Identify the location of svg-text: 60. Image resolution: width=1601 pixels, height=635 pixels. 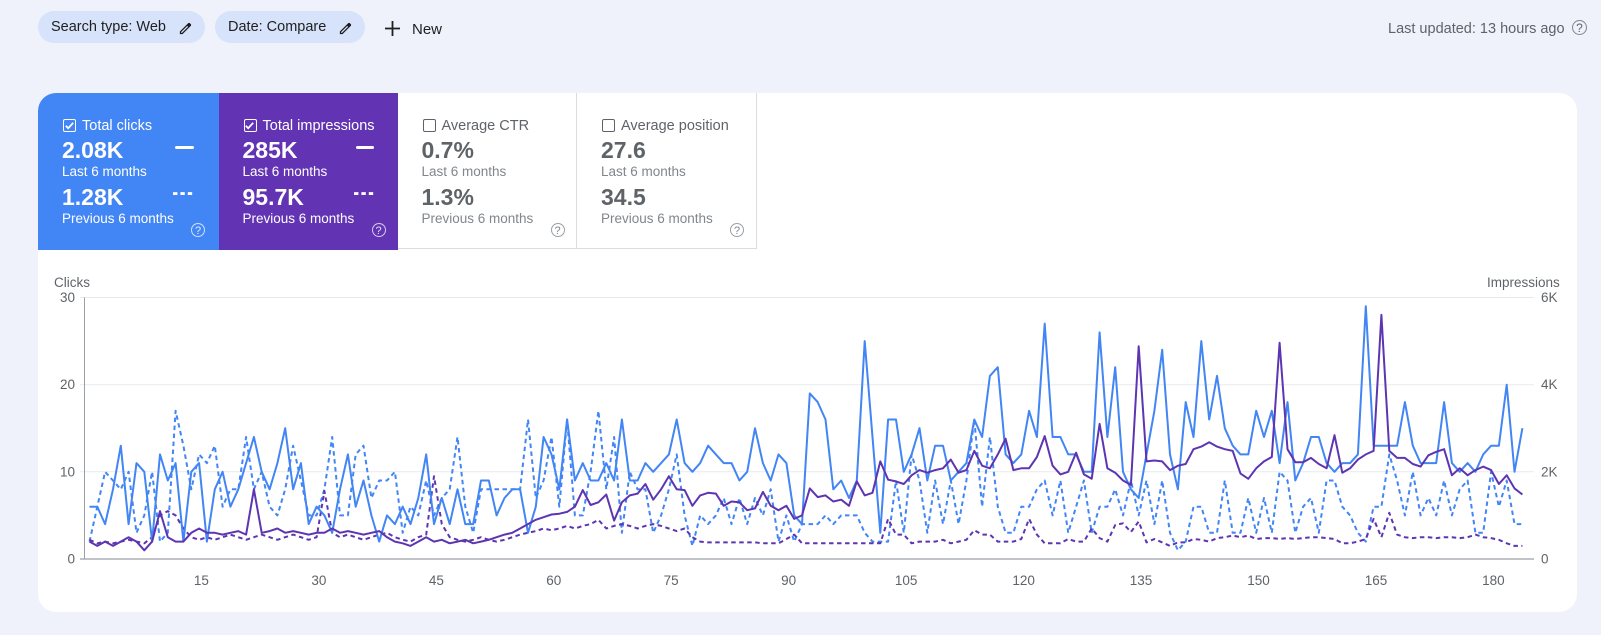
(553, 580).